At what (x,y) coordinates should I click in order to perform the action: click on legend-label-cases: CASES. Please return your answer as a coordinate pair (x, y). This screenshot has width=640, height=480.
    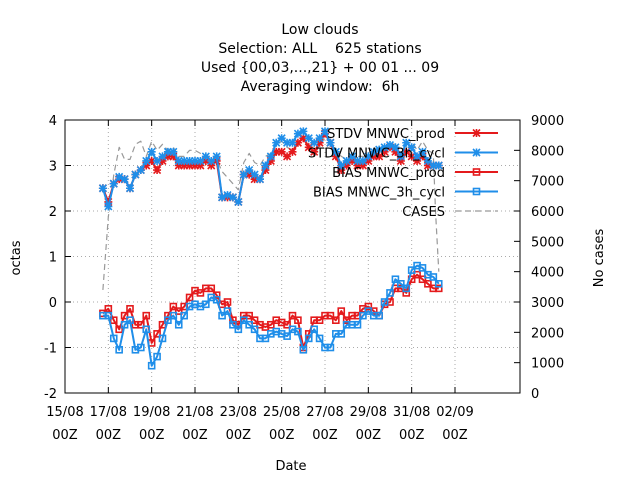
    Looking at the image, I should click on (423, 212).